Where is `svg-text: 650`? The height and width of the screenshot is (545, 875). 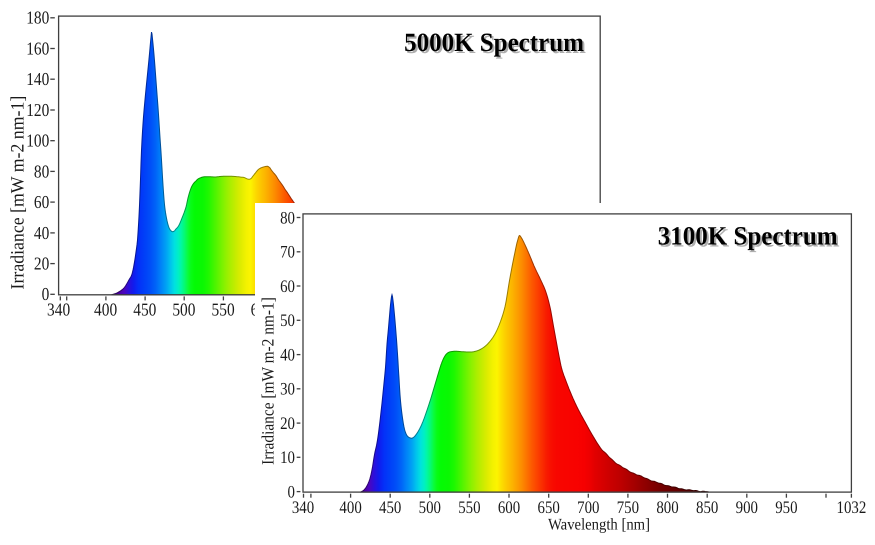 svg-text: 650 is located at coordinates (549, 508).